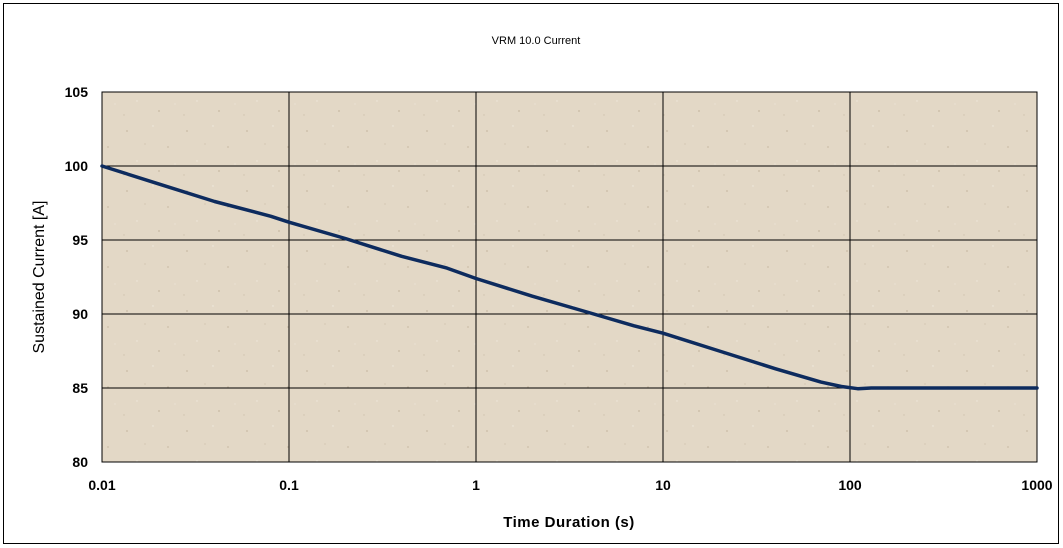  Describe the element at coordinates (77, 166) in the screenshot. I see `y-tick-label: 100` at that location.